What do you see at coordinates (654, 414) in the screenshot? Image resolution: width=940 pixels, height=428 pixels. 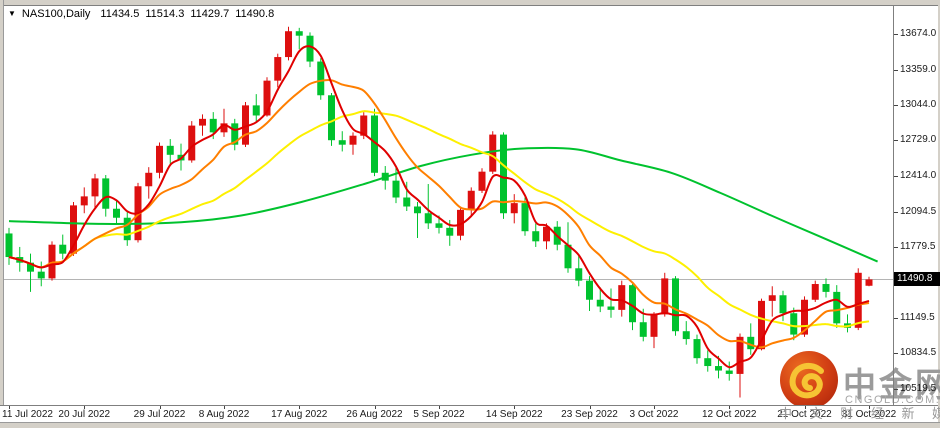 I see `time-axis-label: 3 Oct 2022` at bounding box center [654, 414].